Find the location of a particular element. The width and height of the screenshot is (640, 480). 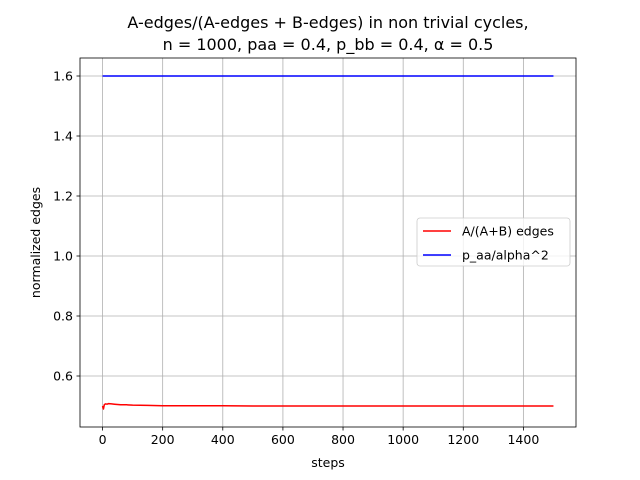

y-axis: 0.6 0.8 1.0 1.2 1.4 1.6 is located at coordinates (66, 226).